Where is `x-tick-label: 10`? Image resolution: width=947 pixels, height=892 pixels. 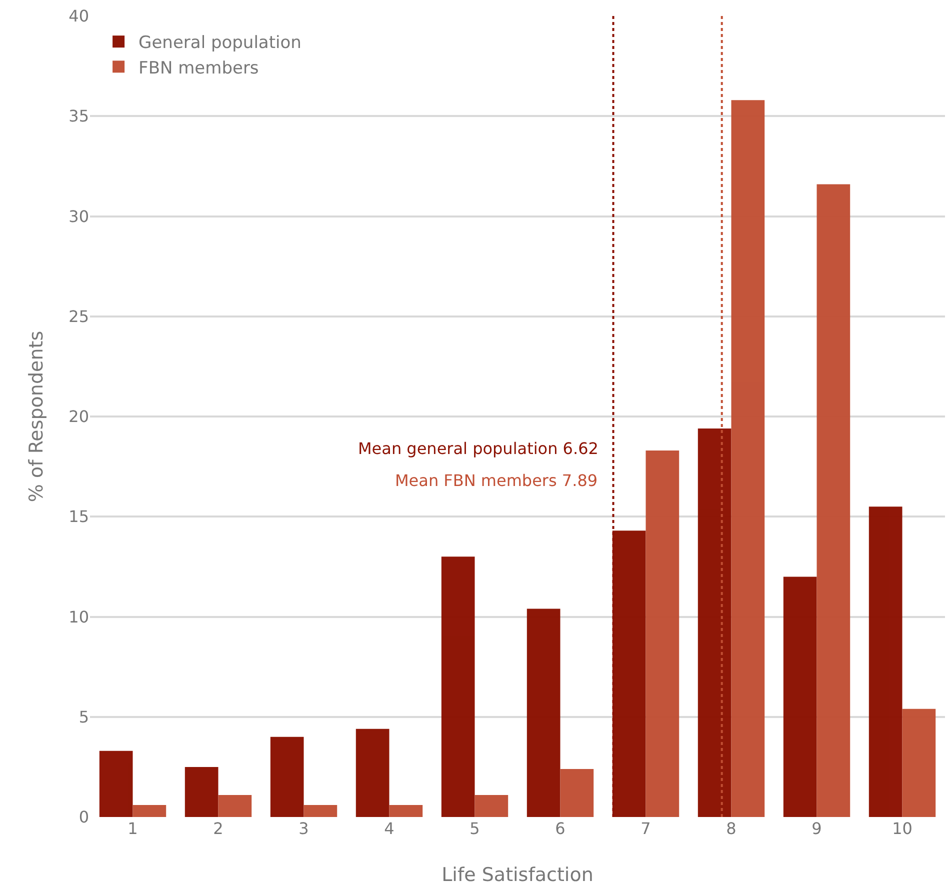
x-tick-label: 10 is located at coordinates (902, 828).